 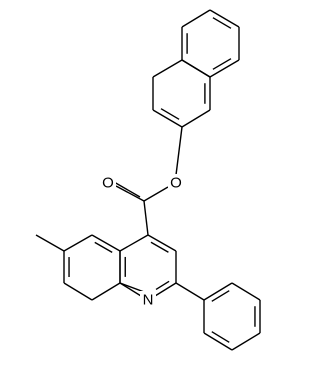 I want to click on atom-label: N, so click(x=148, y=300).